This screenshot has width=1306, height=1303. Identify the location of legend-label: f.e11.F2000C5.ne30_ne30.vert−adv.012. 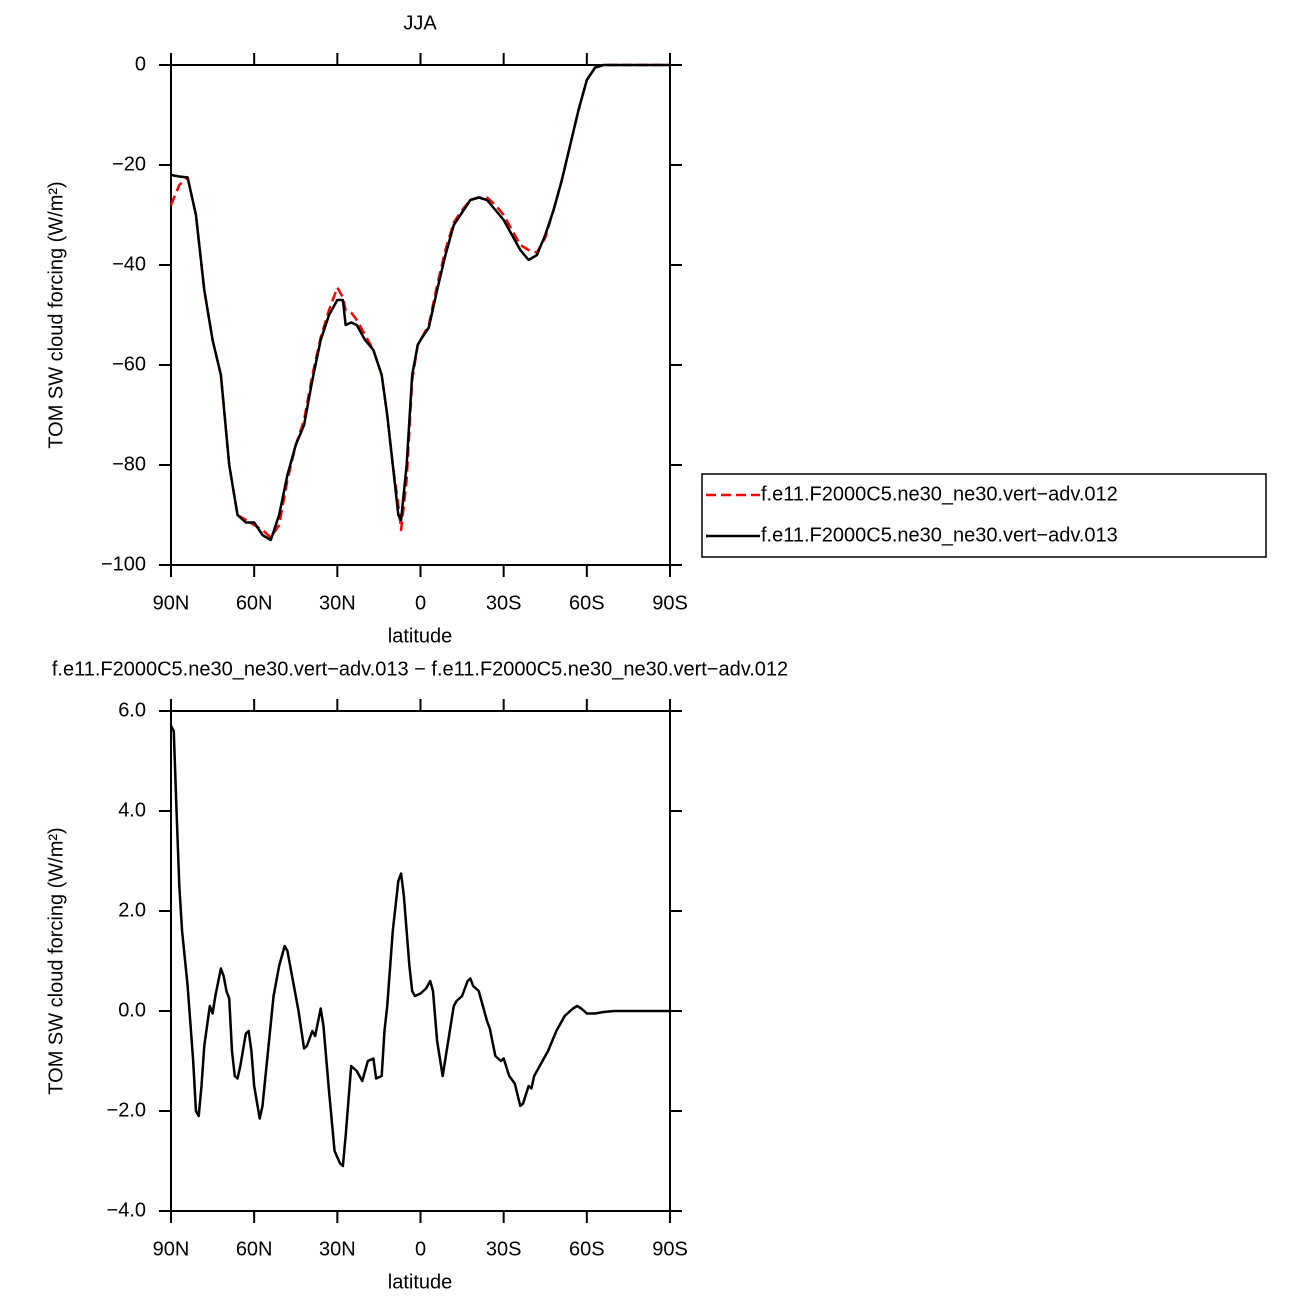
(939, 494).